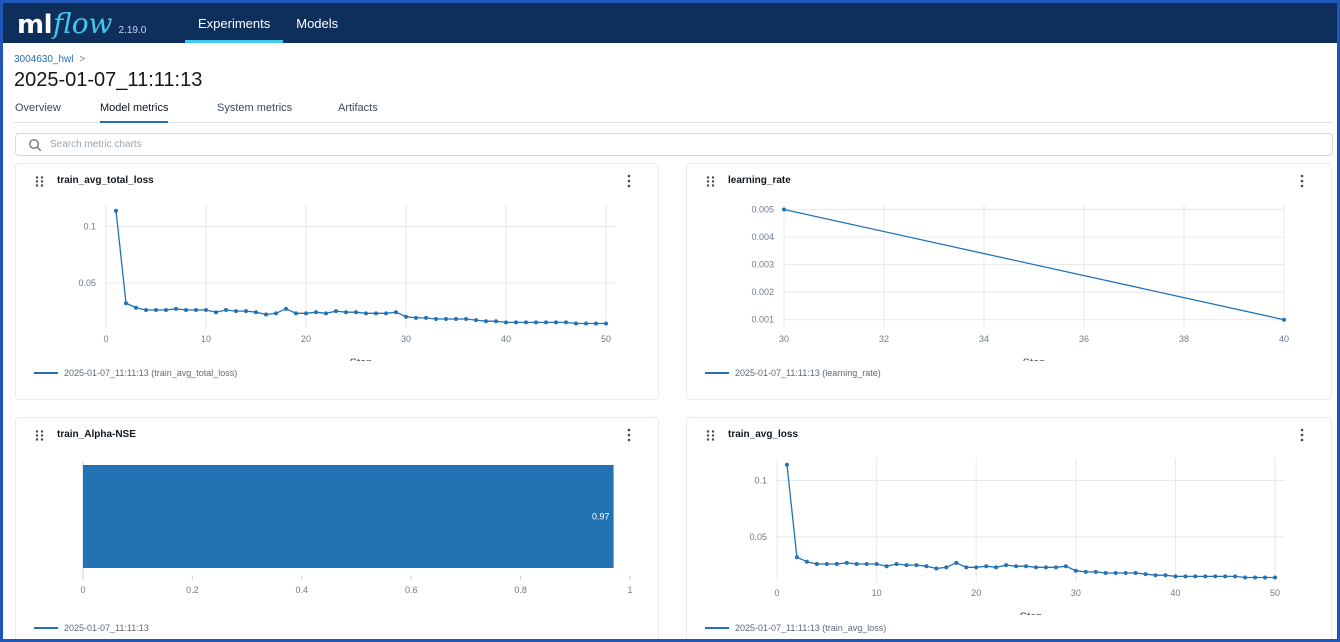  What do you see at coordinates (206, 339) in the screenshot?
I see `x-tick-label: 10` at bounding box center [206, 339].